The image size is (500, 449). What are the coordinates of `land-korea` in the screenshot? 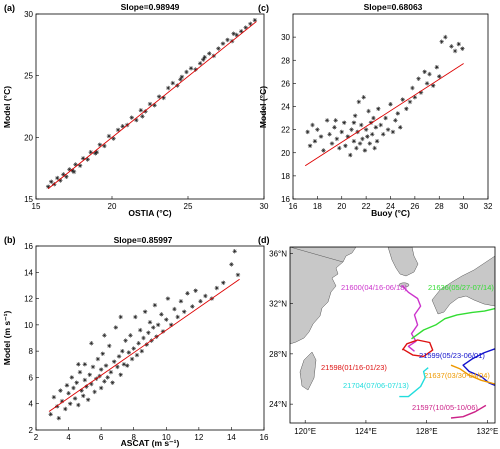 It's located at (403, 262).